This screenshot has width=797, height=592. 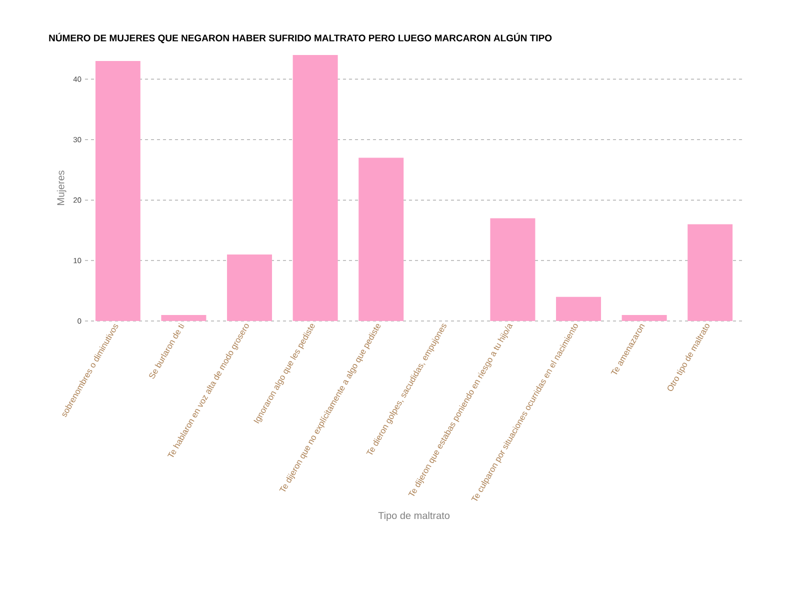 I want to click on x-axis-title: Tipo de maltrato, so click(x=414, y=517).